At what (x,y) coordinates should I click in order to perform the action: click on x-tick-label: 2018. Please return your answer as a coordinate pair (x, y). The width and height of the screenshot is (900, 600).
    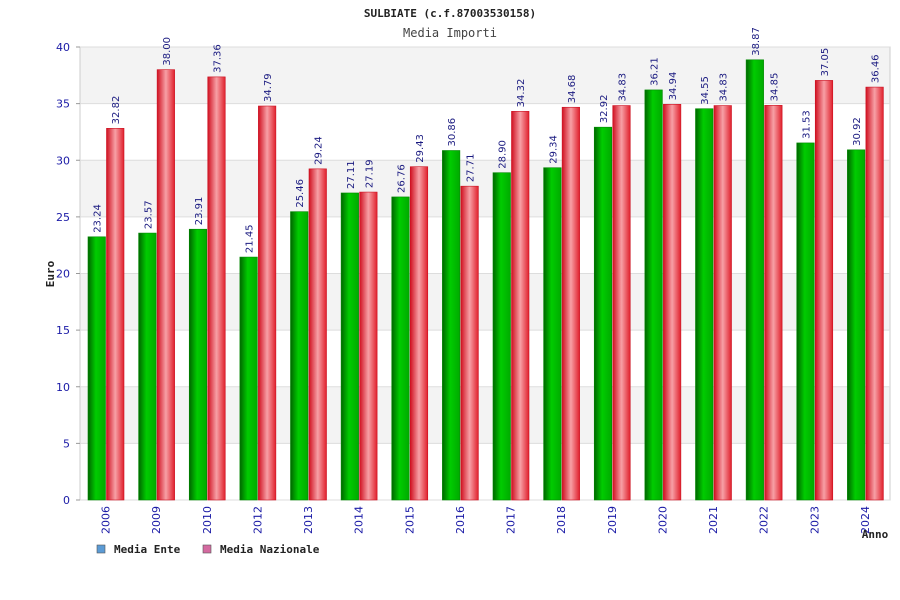
    Looking at the image, I should click on (561, 520).